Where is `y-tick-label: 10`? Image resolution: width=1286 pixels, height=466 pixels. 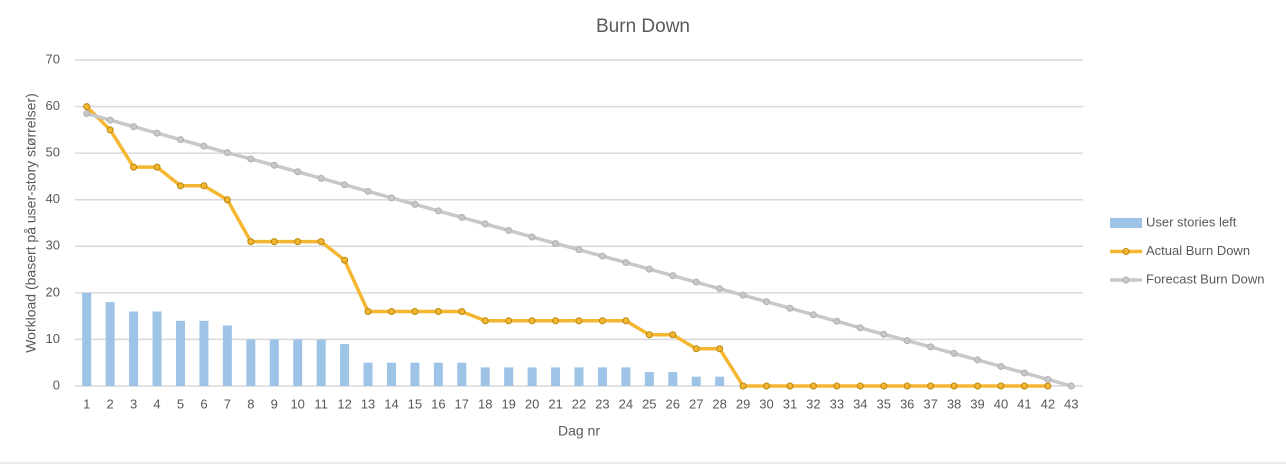
y-tick-label: 10 is located at coordinates (53, 338).